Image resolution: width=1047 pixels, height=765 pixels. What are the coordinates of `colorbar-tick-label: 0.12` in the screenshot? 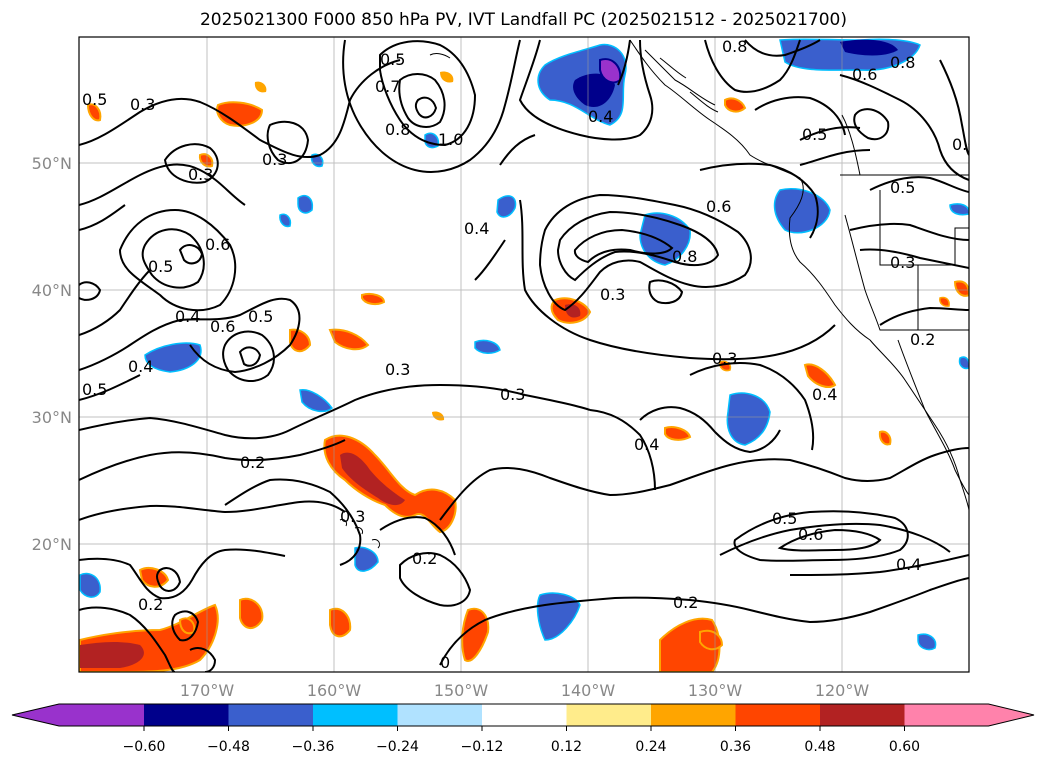 It's located at (566, 747).